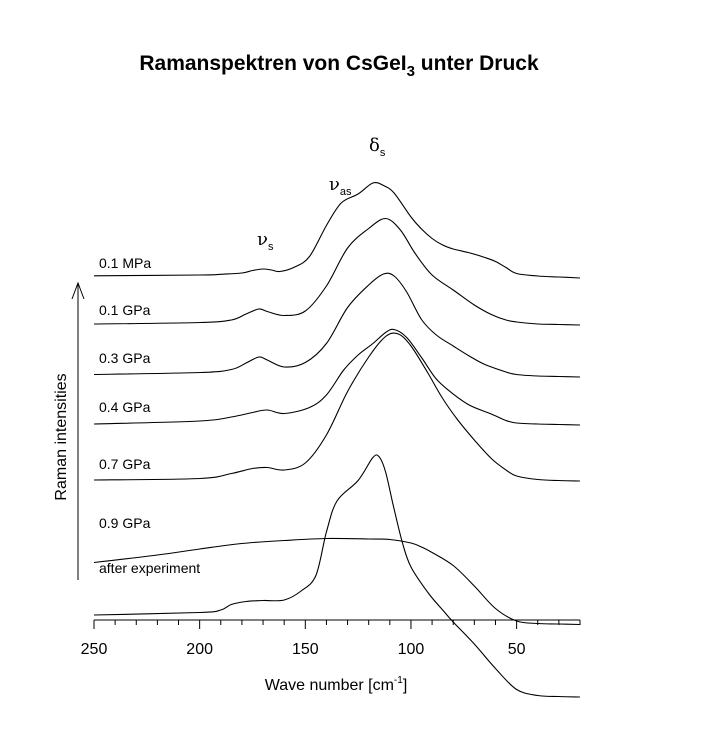 The image size is (704, 743). Describe the element at coordinates (411, 71) in the screenshot. I see `chart-title-subscript: 3` at that location.